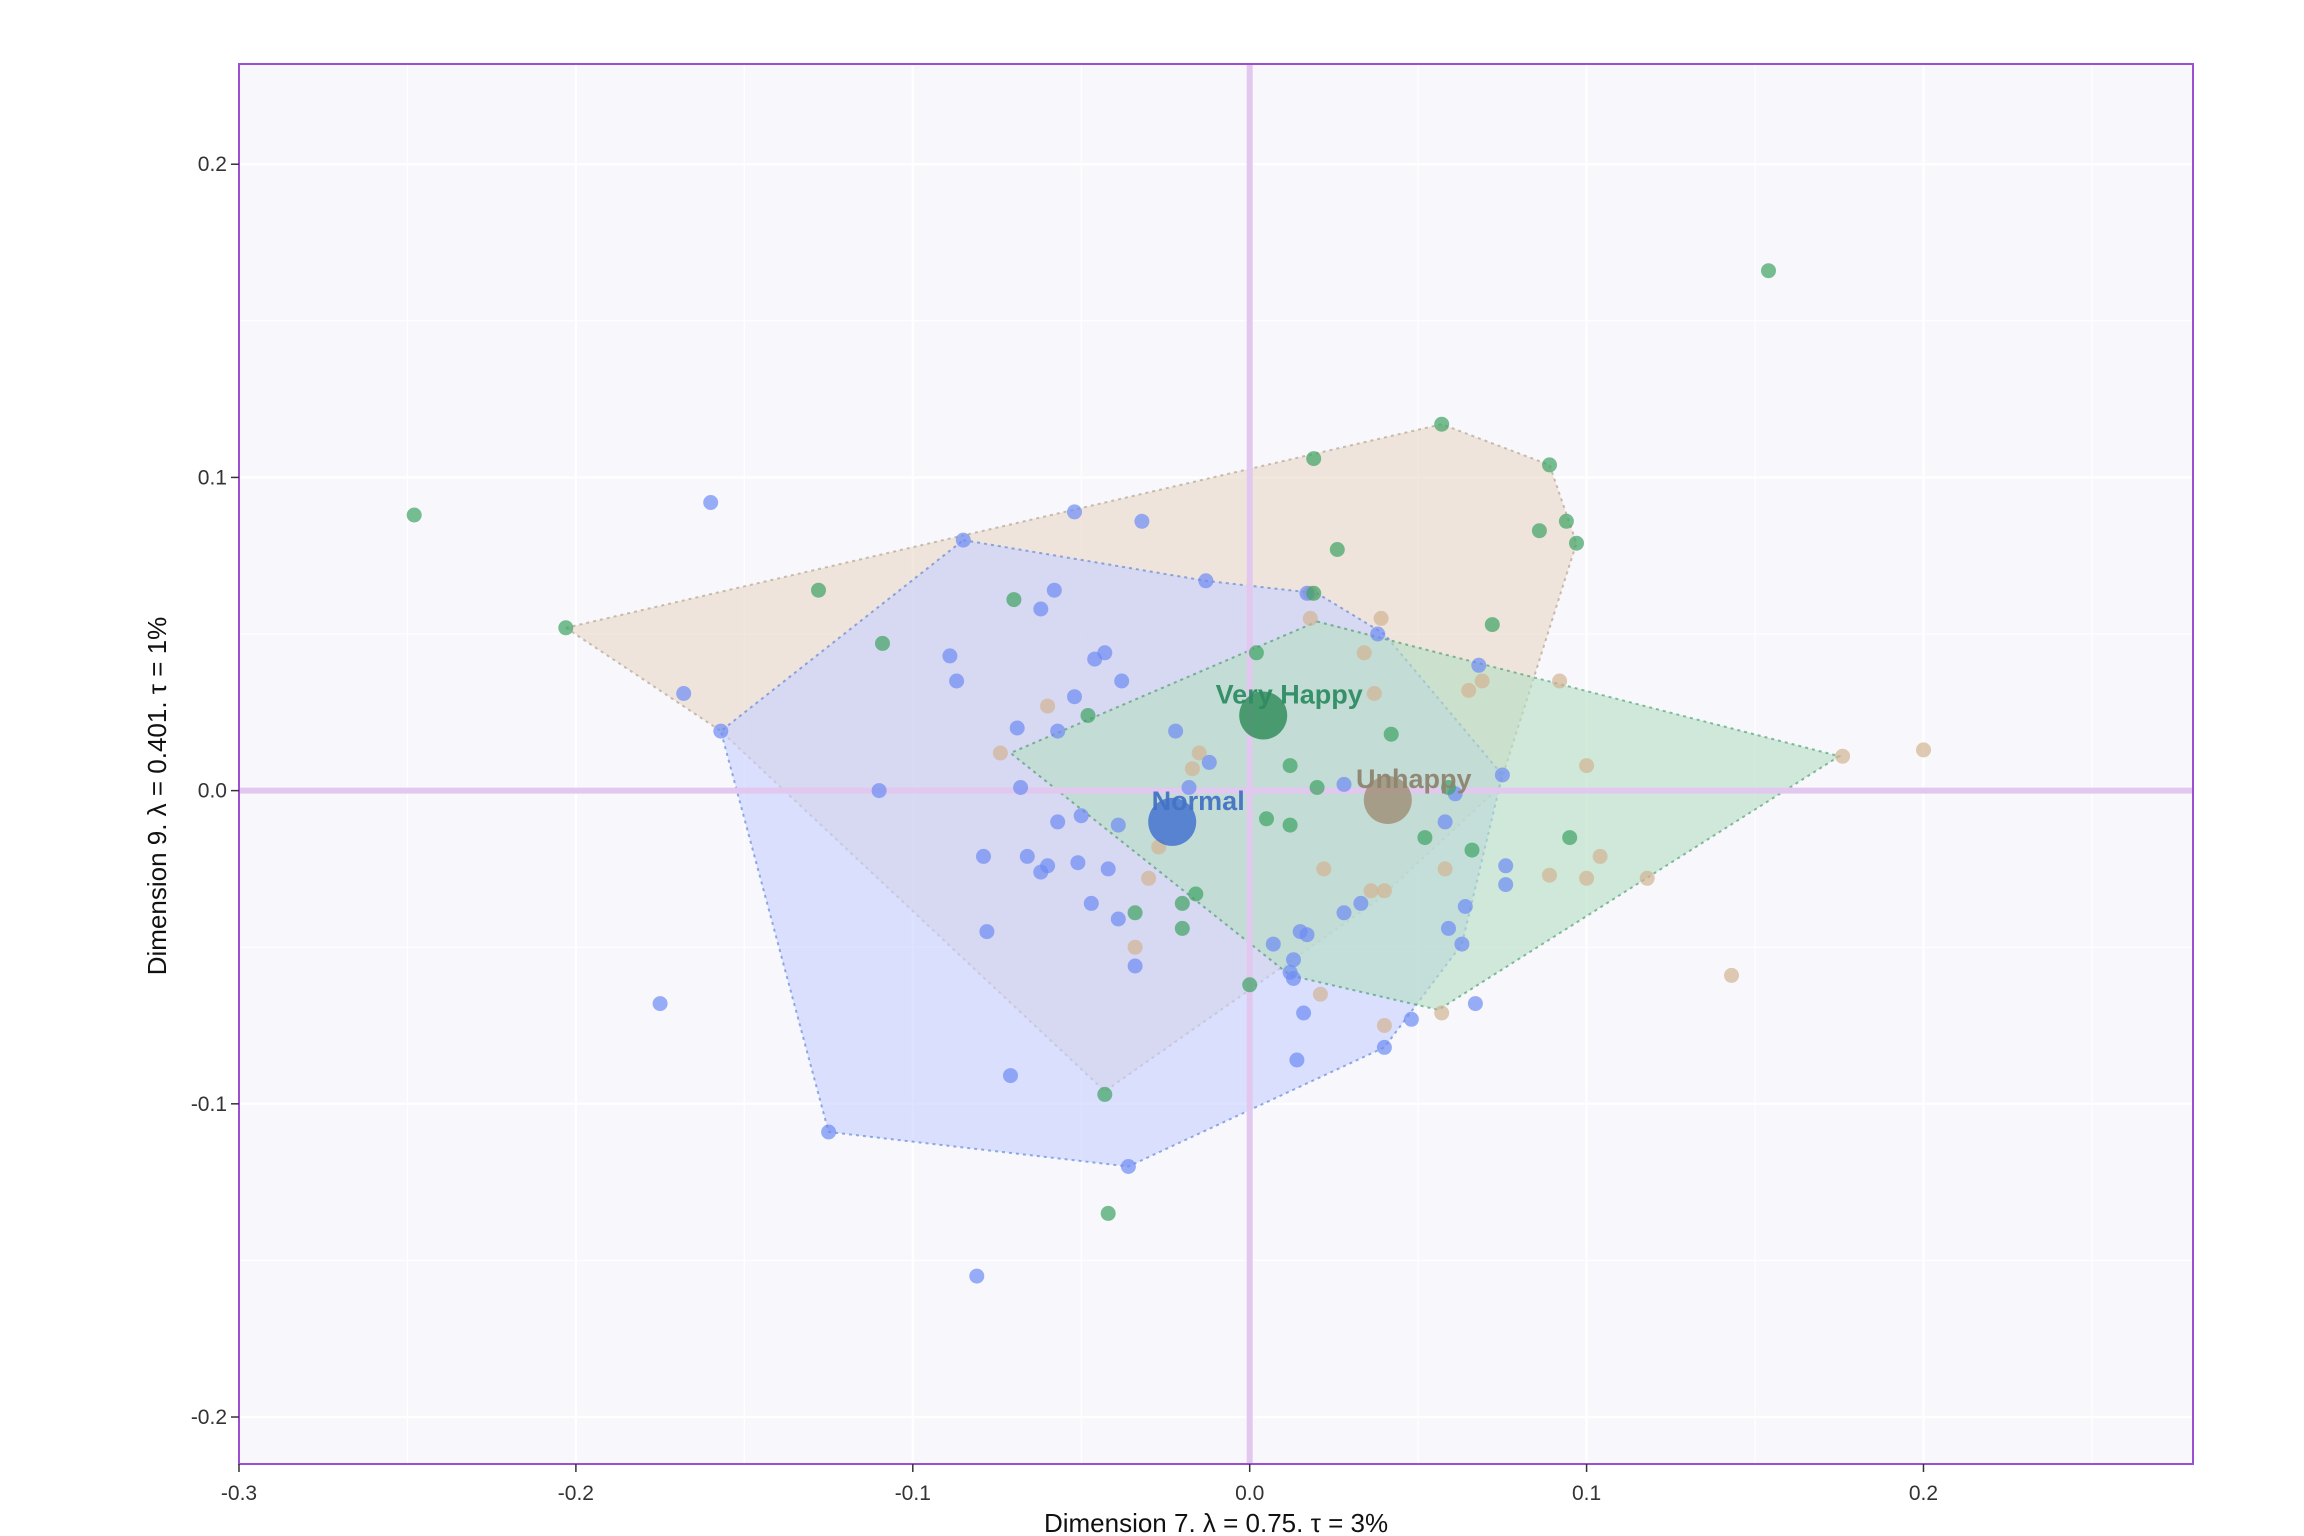  I want to click on y-axis-ticks: 0.2 0.1 0.0 -0.1 -0.2, so click(215, 791).